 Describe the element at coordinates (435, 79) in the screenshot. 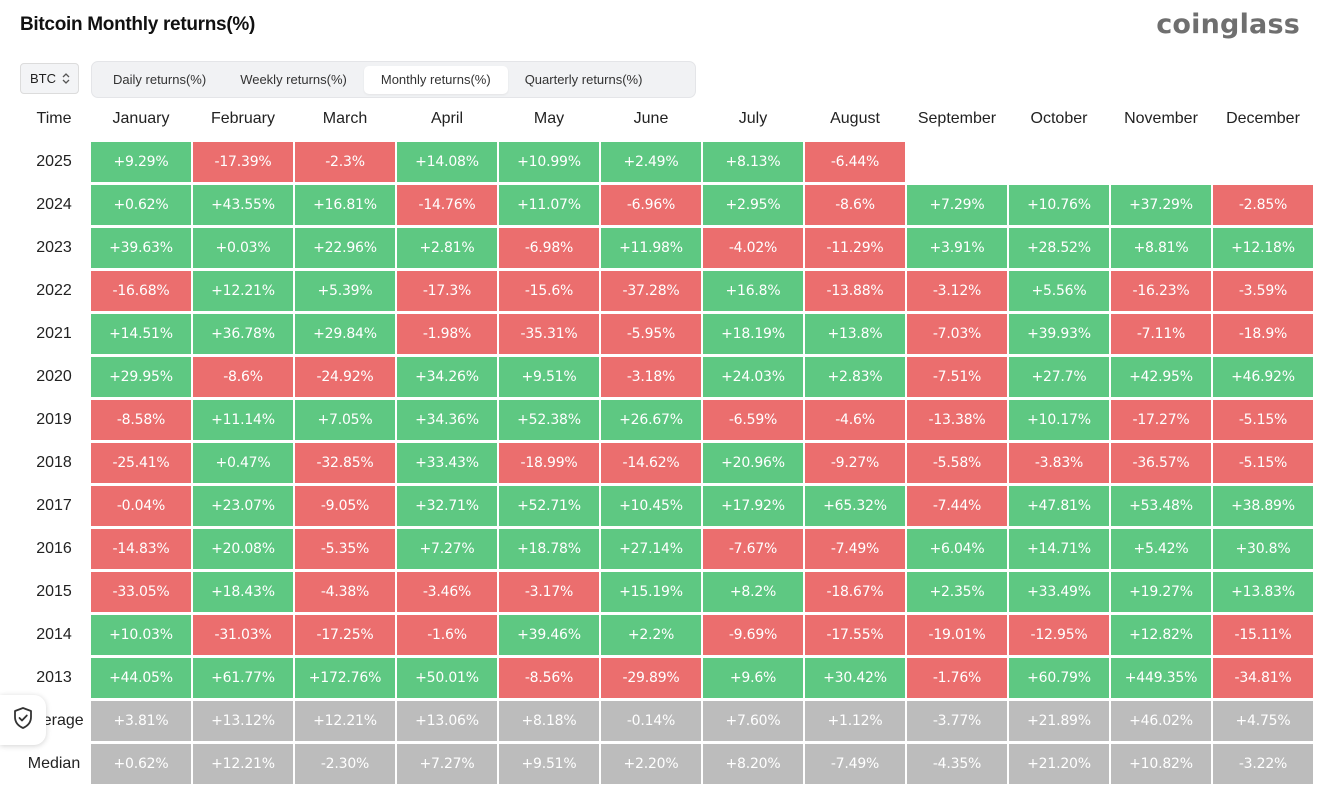

I see `tab-monthly-returns: Monthly returns(%)` at that location.